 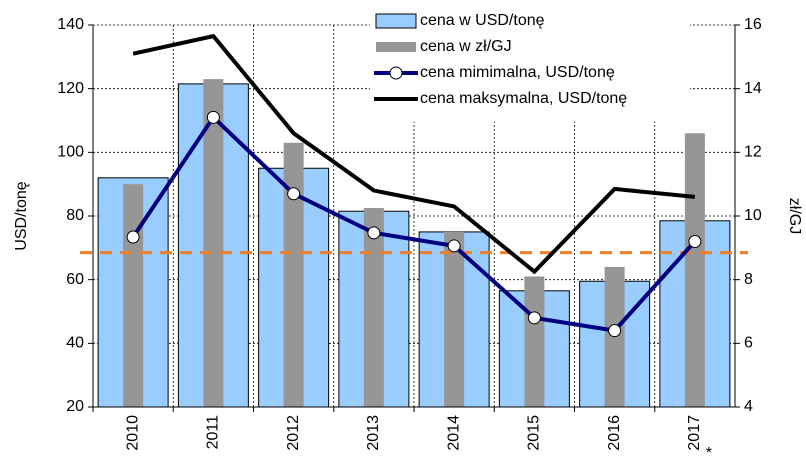 What do you see at coordinates (75, 279) in the screenshot?
I see `y-tick-label: 60` at bounding box center [75, 279].